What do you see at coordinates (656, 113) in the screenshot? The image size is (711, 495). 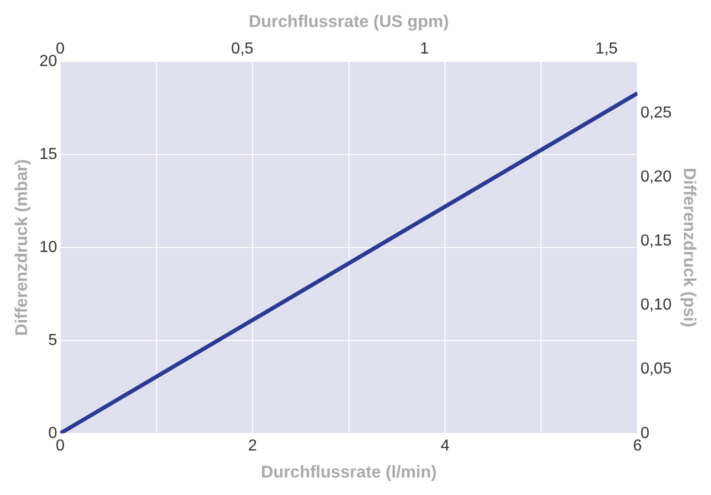 I see `y2-tick-label: 0,25` at bounding box center [656, 113].